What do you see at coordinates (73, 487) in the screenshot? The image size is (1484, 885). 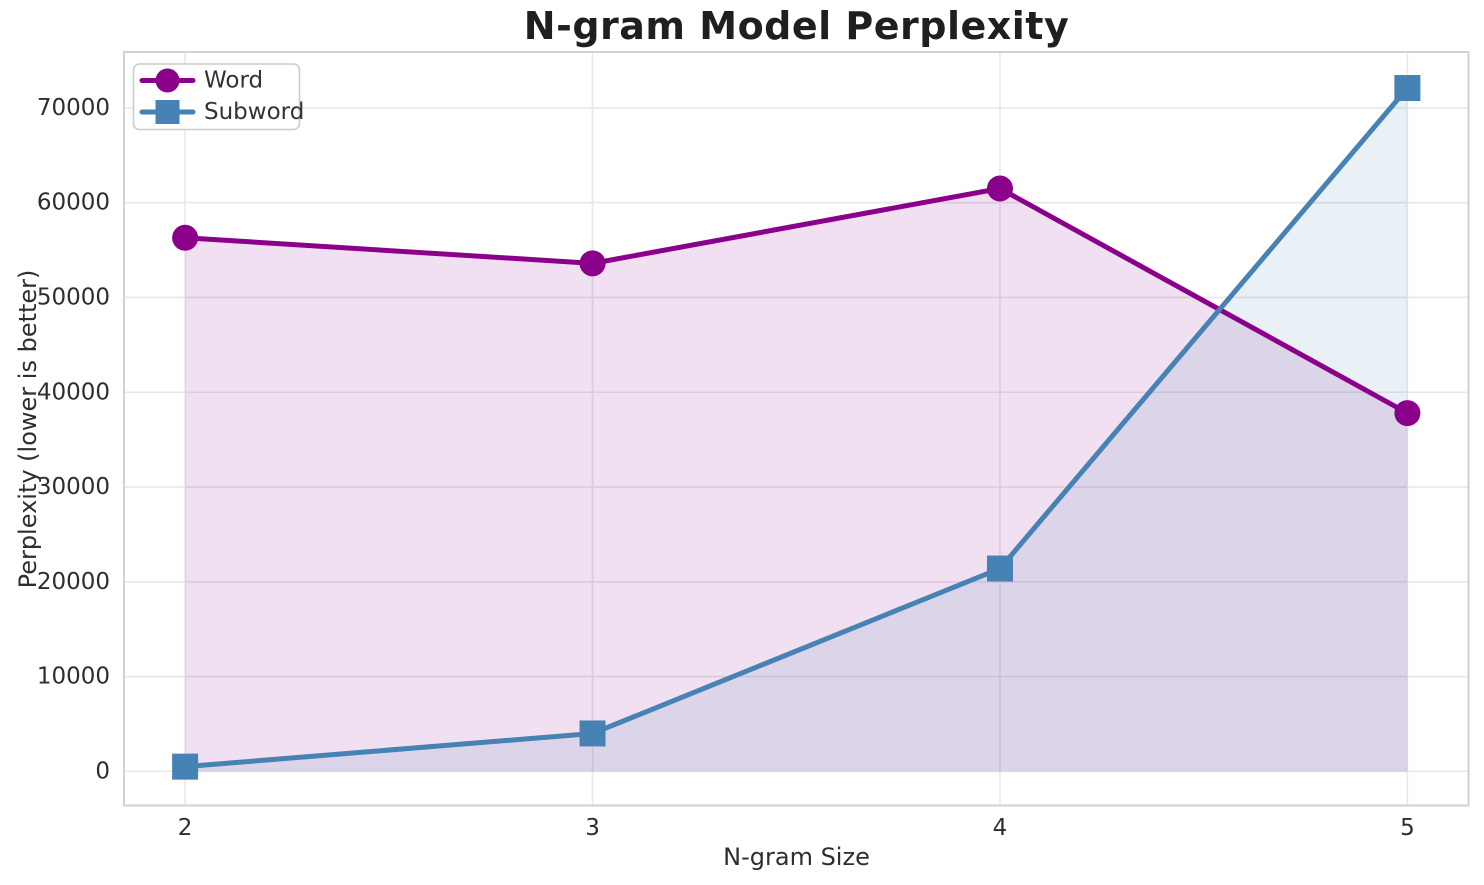 I see `y-tick-label: 30000` at bounding box center [73, 487].